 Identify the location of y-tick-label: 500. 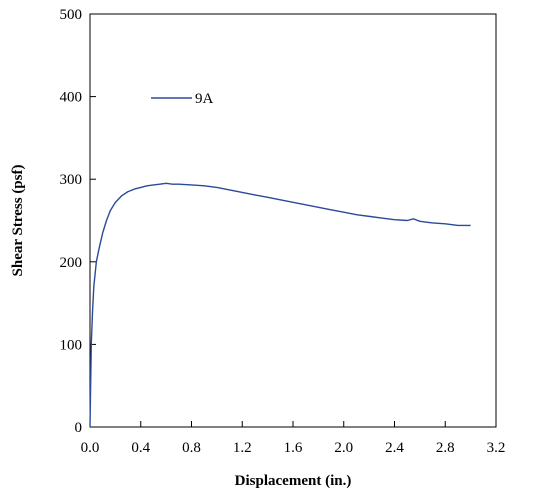
(71, 15).